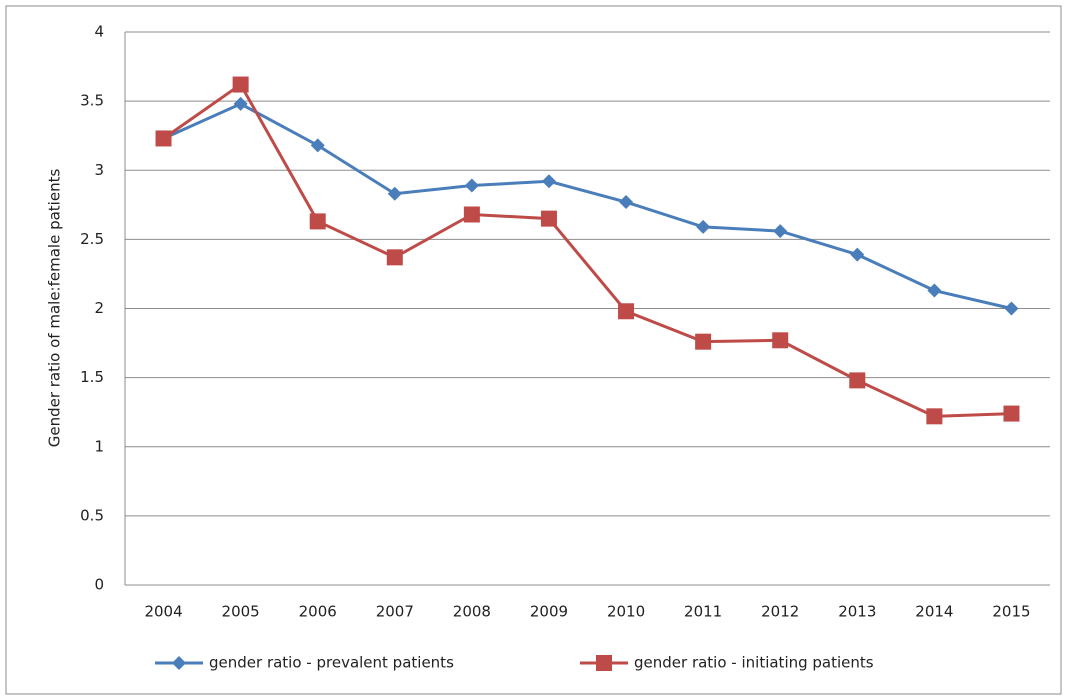  What do you see at coordinates (99, 170) in the screenshot?
I see `y-tick-label: 3` at bounding box center [99, 170].